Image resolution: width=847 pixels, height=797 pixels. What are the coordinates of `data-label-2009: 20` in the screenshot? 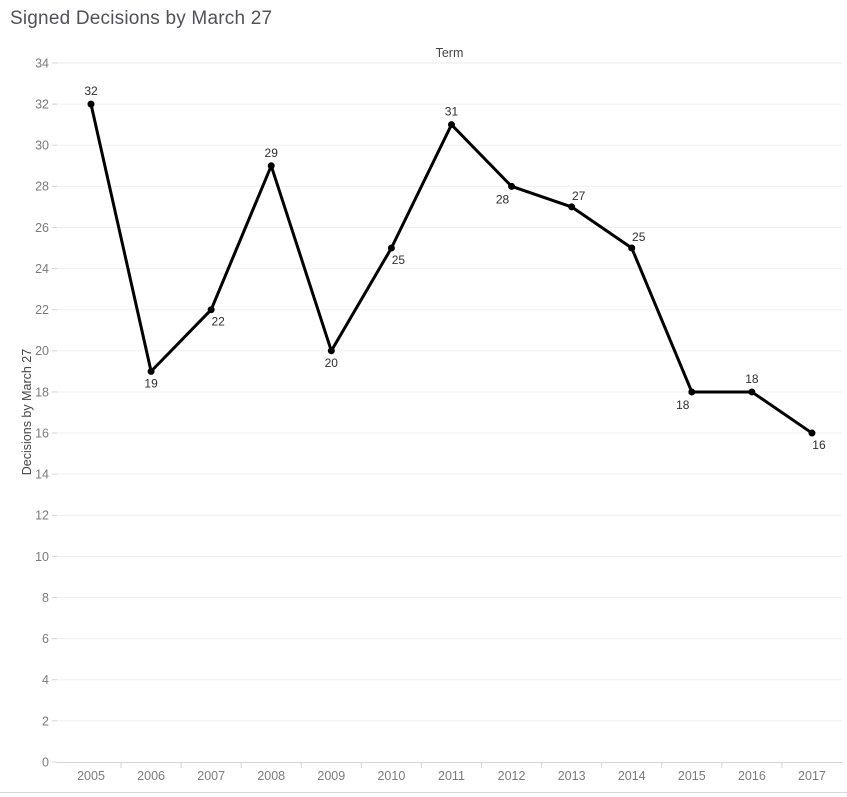 It's located at (332, 363).